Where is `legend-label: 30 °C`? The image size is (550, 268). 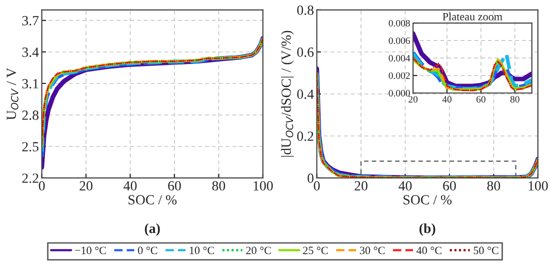 legend-label: 30 °C is located at coordinates (372, 250).